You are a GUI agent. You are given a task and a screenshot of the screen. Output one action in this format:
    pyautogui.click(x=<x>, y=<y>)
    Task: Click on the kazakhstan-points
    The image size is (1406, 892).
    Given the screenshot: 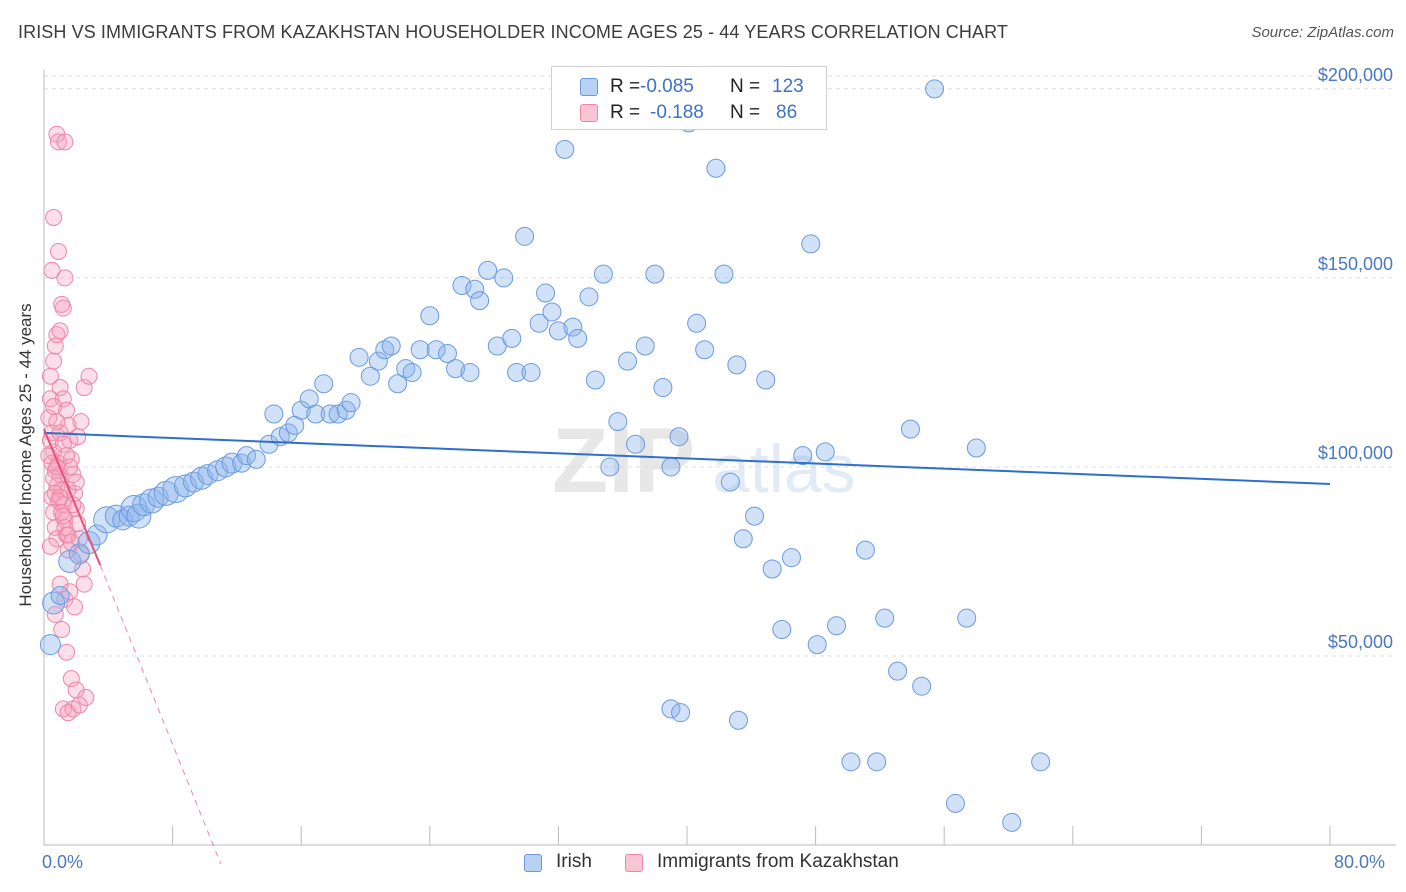 What is the action you would take?
    pyautogui.click(x=69, y=423)
    